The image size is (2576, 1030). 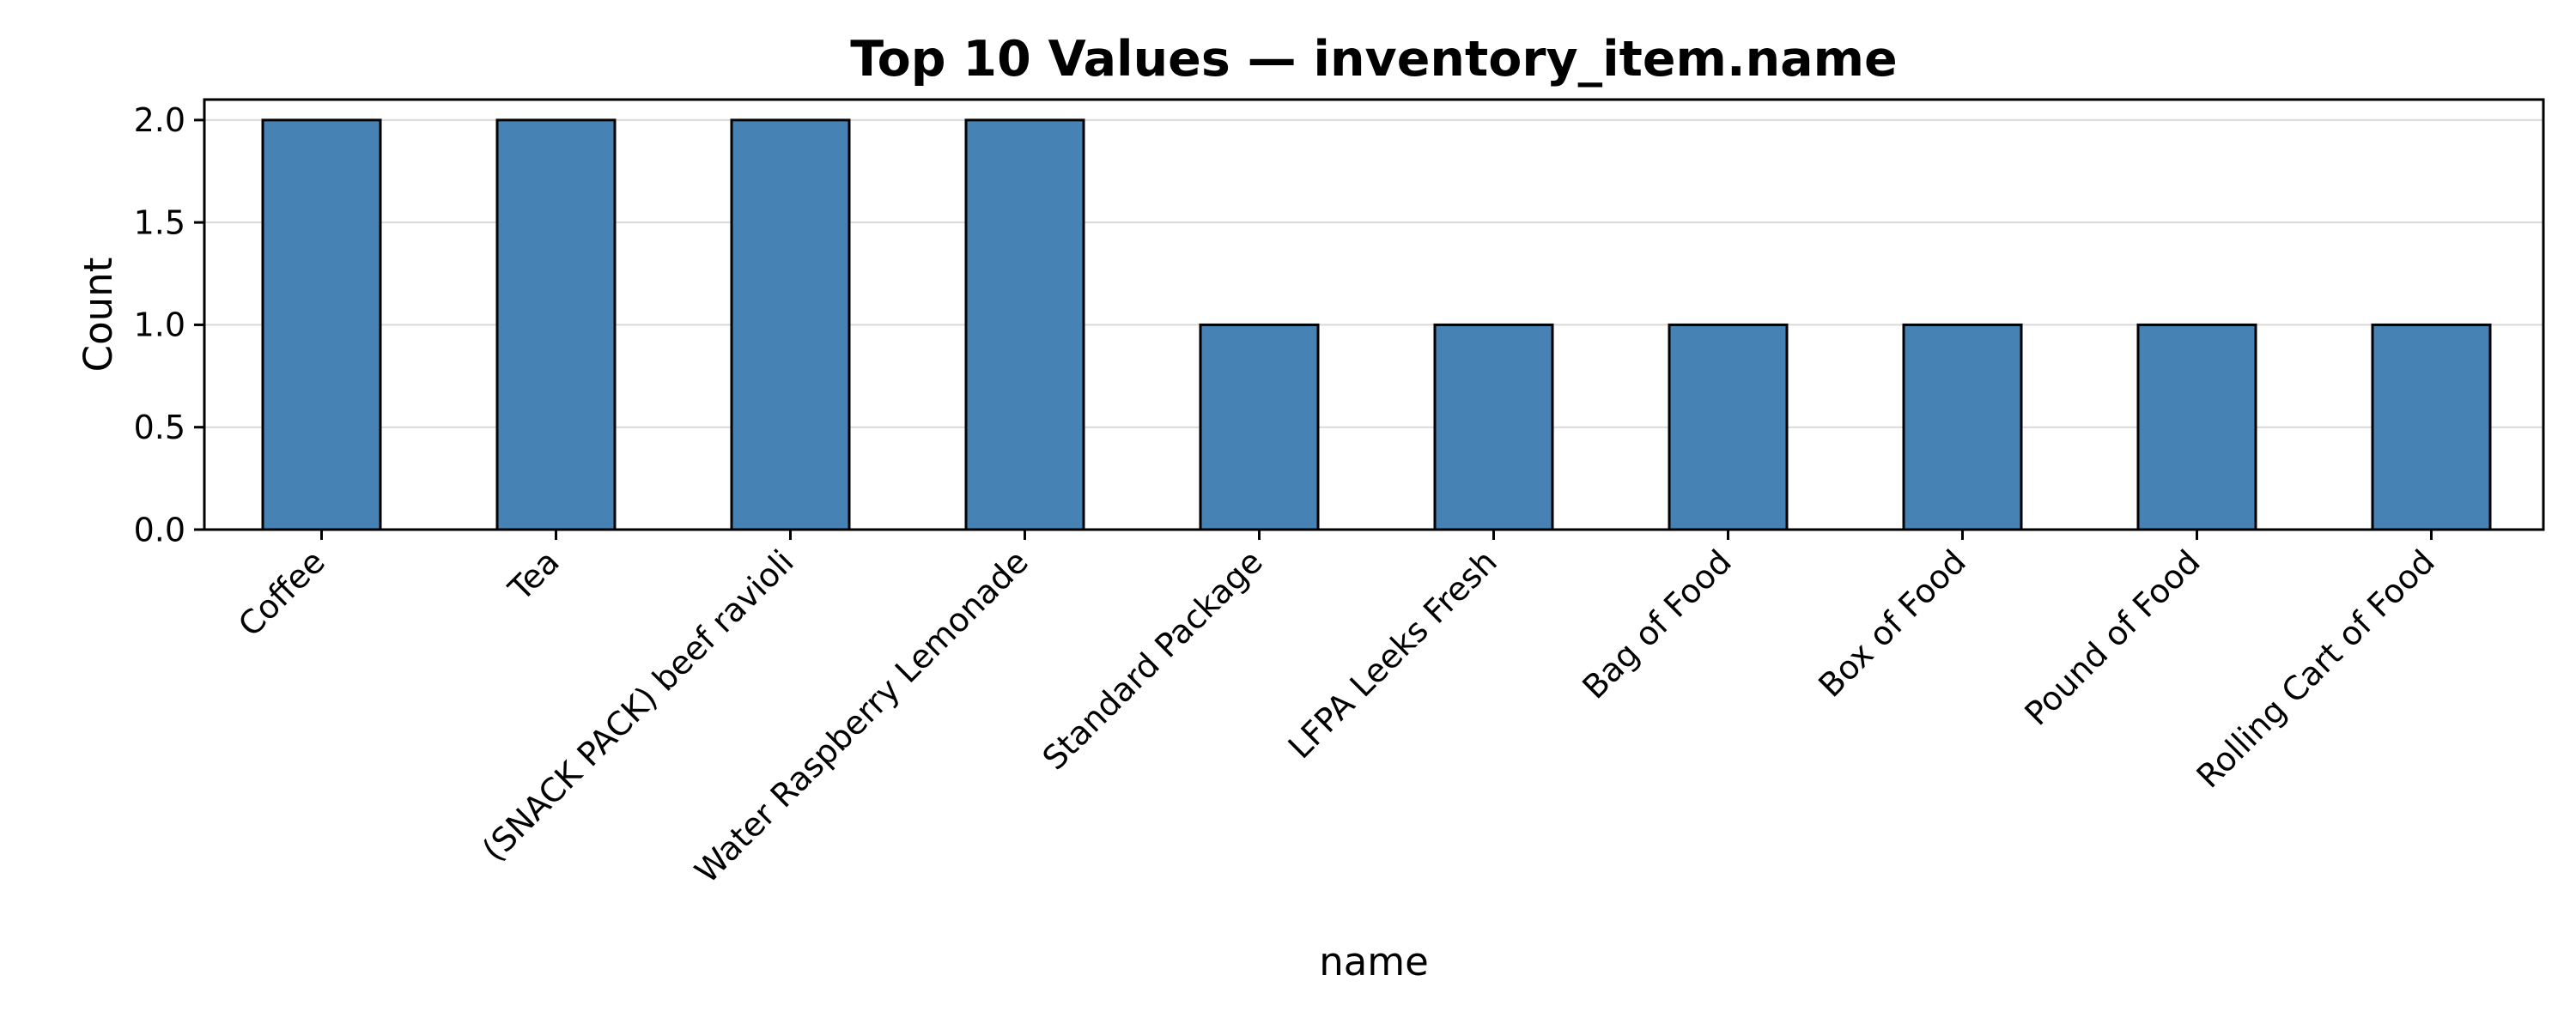 I want to click on x-tick-label: Coffee, so click(x=281, y=593).